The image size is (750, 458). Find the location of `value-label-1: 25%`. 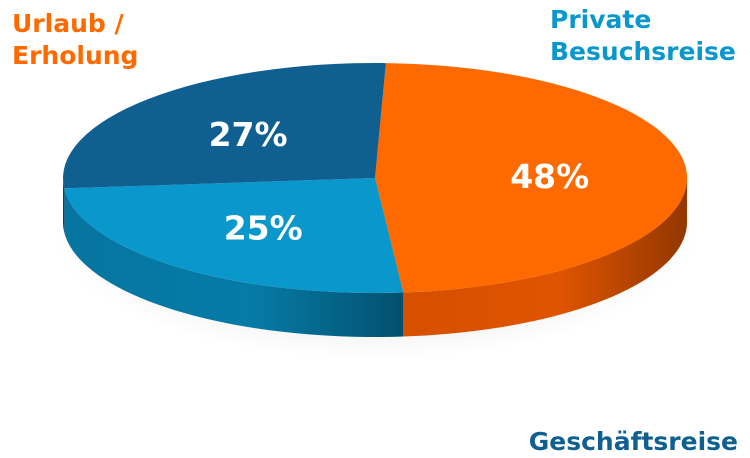

value-label-1: 25% is located at coordinates (263, 228).